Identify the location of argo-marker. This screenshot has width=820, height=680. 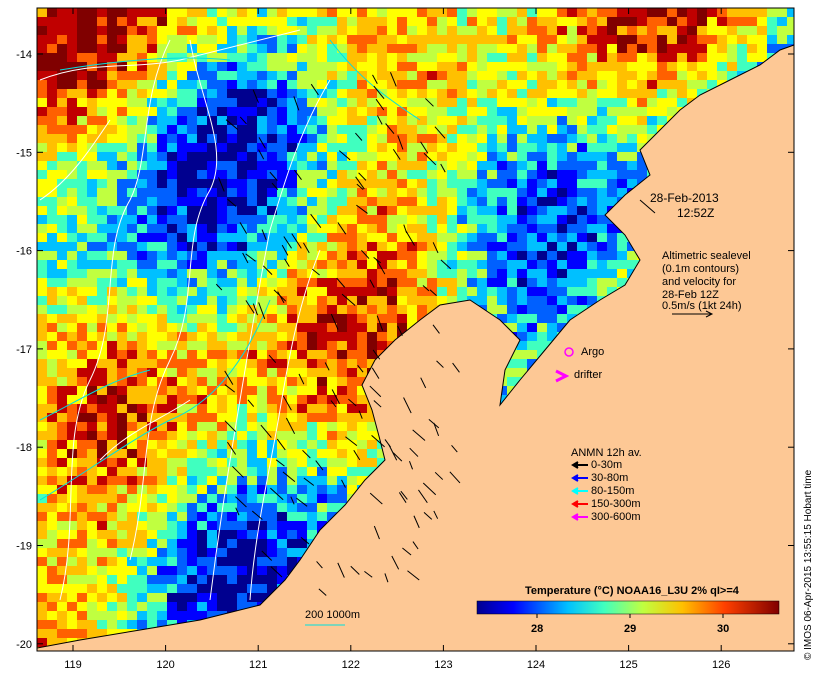
(569, 352).